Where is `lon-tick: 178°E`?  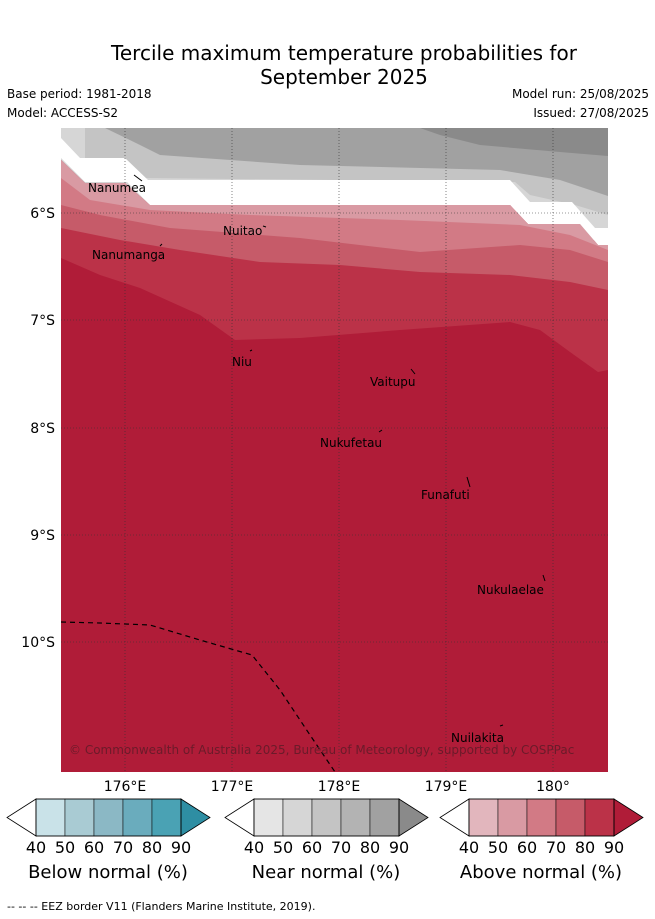
lon-tick: 178°E is located at coordinates (339, 787).